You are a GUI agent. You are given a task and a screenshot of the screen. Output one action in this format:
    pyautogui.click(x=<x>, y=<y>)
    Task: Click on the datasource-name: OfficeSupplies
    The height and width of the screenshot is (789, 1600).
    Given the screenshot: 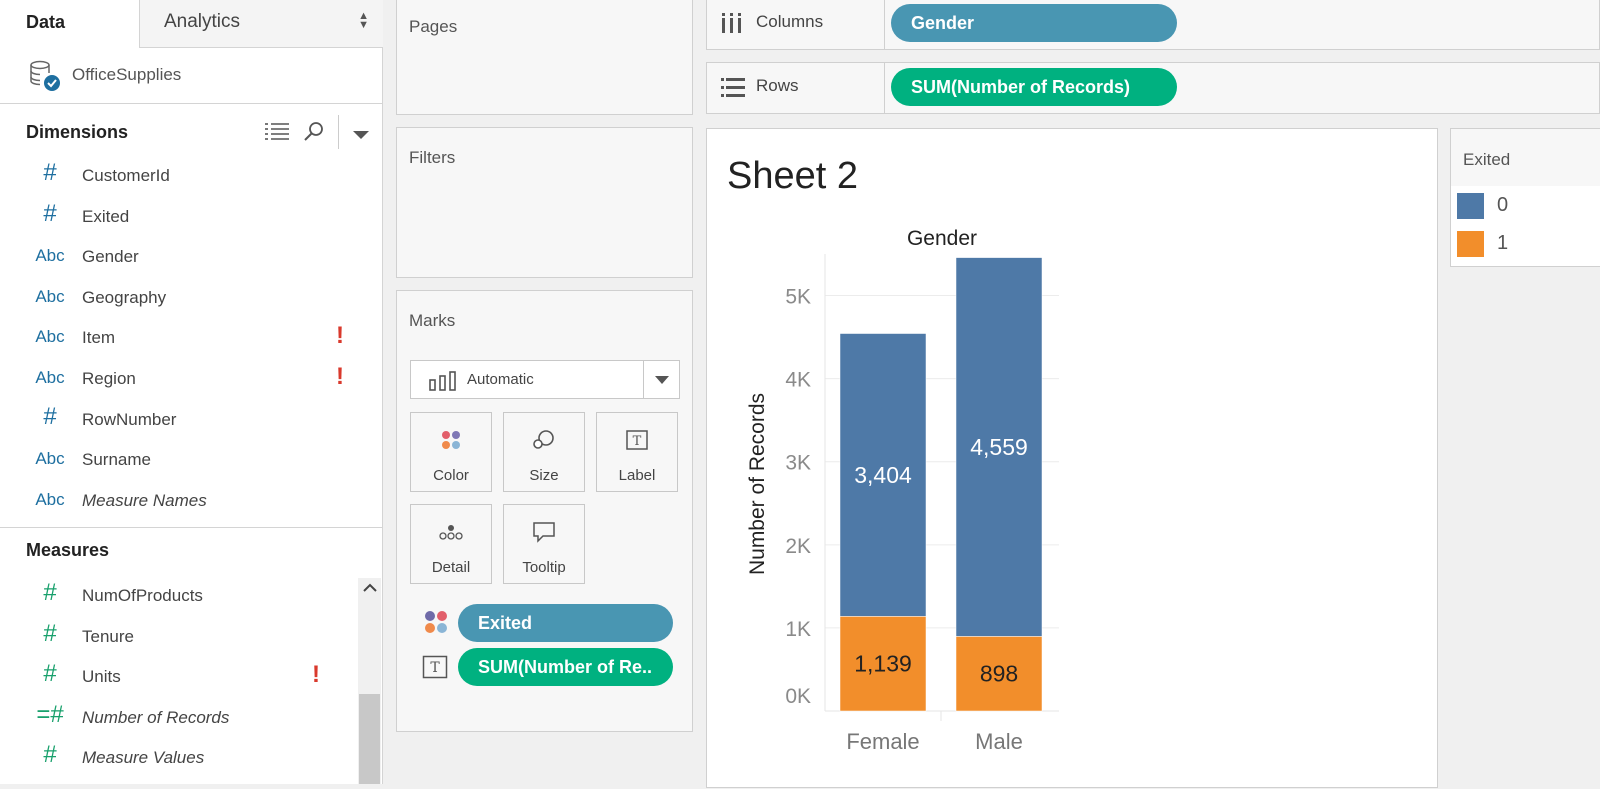 What is the action you would take?
    pyautogui.click(x=127, y=74)
    